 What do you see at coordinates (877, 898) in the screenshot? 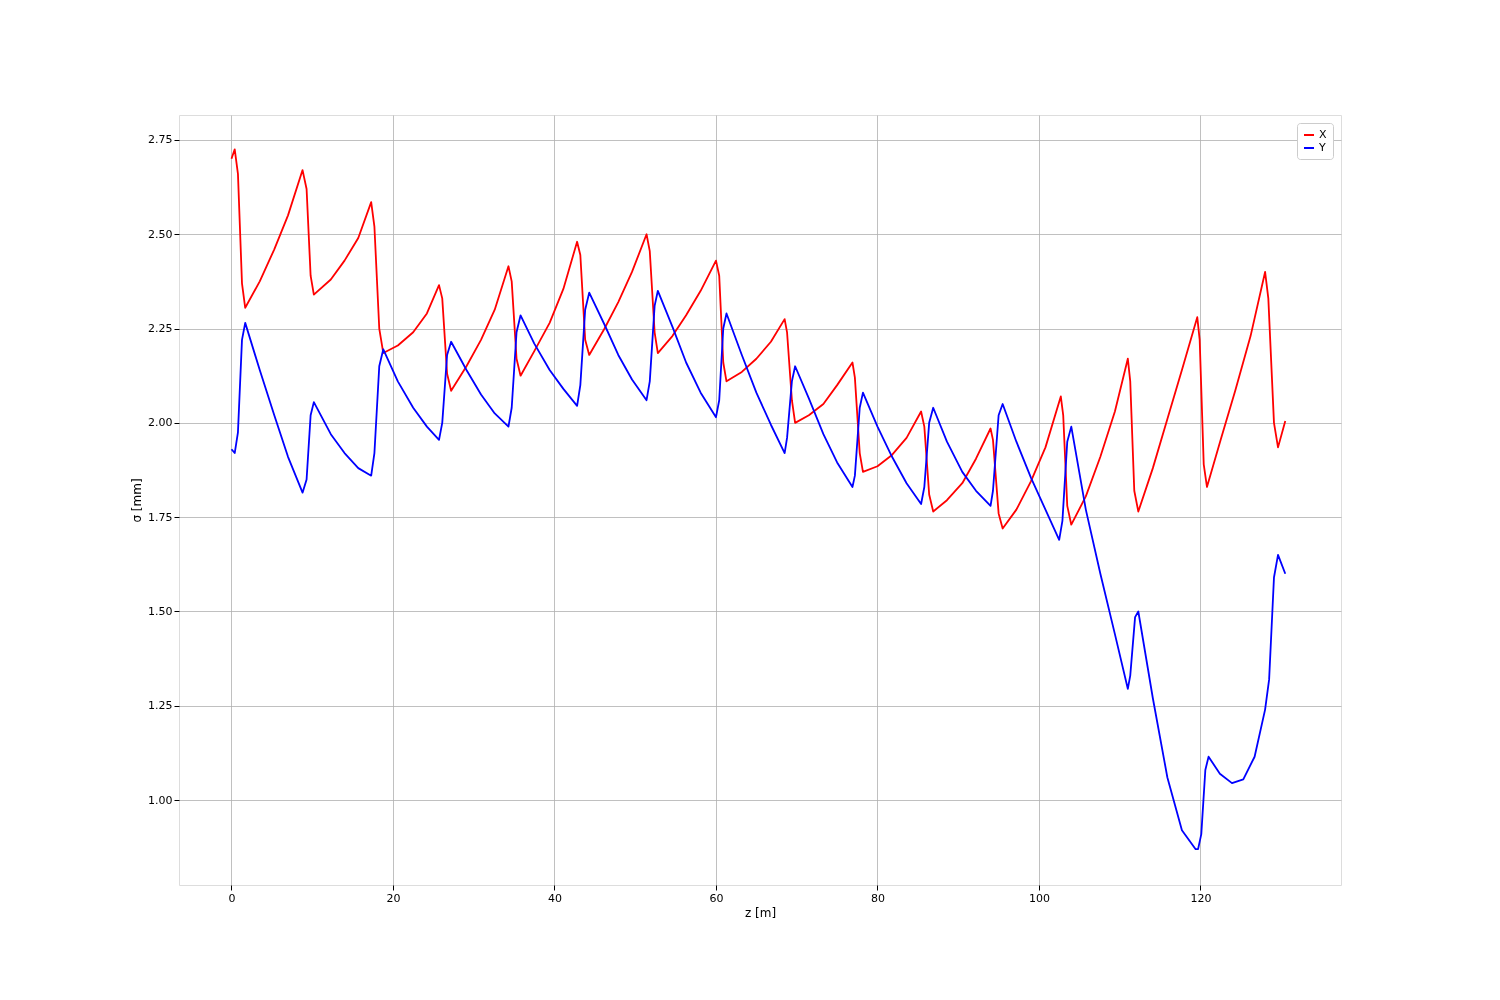
I see `x-tick-label: 80` at bounding box center [877, 898].